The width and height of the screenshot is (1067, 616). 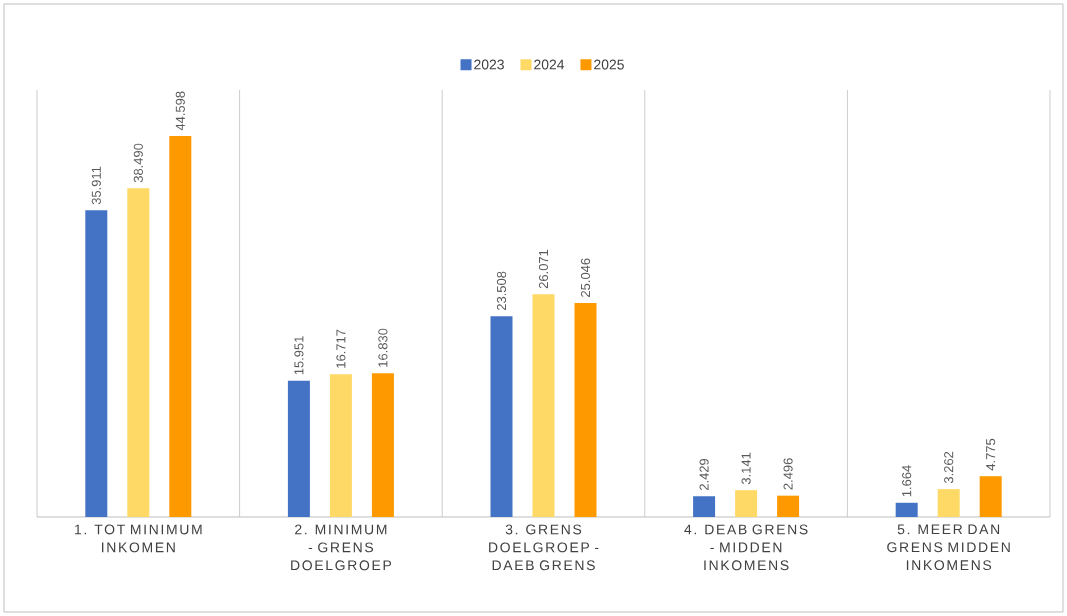 I want to click on x-tick-label: 2. MINIMUM - GRENS DOELGROEP, so click(x=341, y=547).